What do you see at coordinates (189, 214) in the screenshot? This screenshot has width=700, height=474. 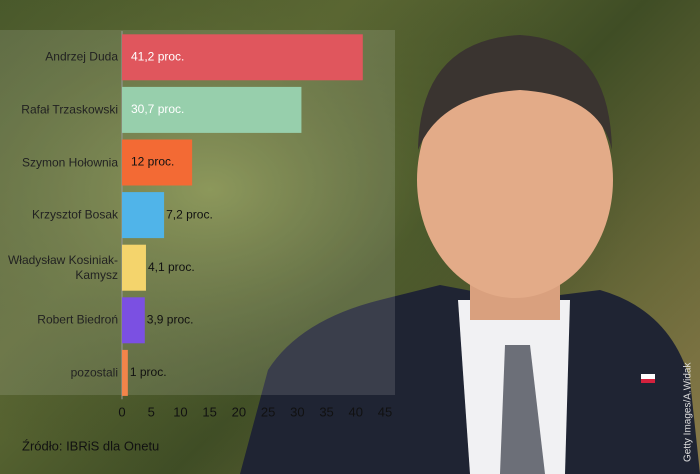 I see `value-label: 7,2 proc.` at bounding box center [189, 214].